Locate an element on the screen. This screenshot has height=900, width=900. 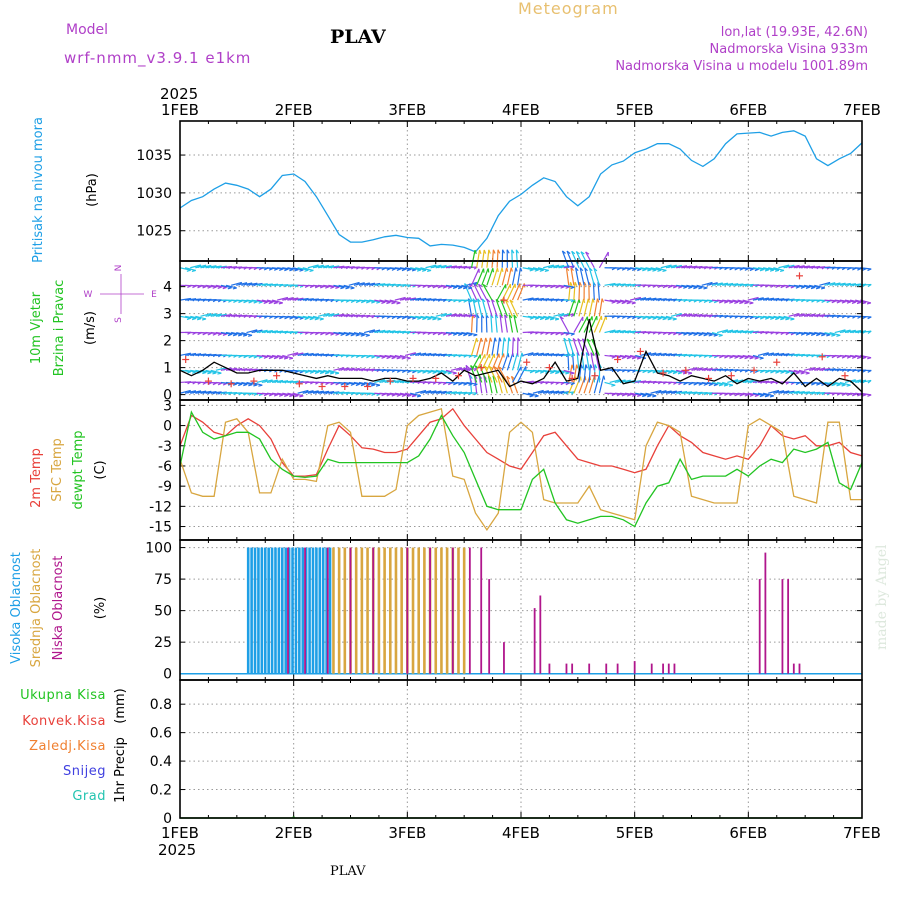
bottom-date-7feb: 7FEB is located at coordinates (862, 833).